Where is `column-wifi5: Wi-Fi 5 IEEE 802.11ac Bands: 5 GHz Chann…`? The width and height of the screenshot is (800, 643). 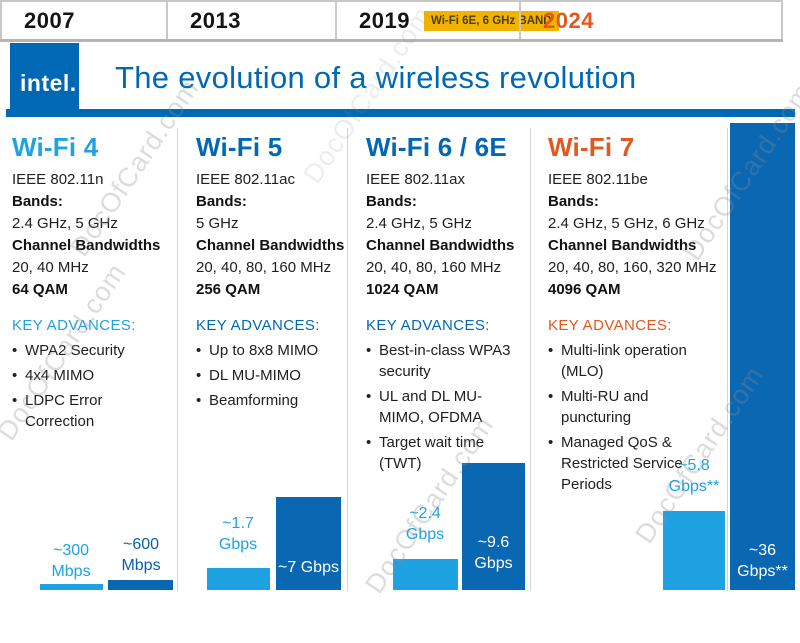 column-wifi5: Wi-Fi 5 IEEE 802.11ac Bands: 5 GHz Chann… is located at coordinates (271, 273).